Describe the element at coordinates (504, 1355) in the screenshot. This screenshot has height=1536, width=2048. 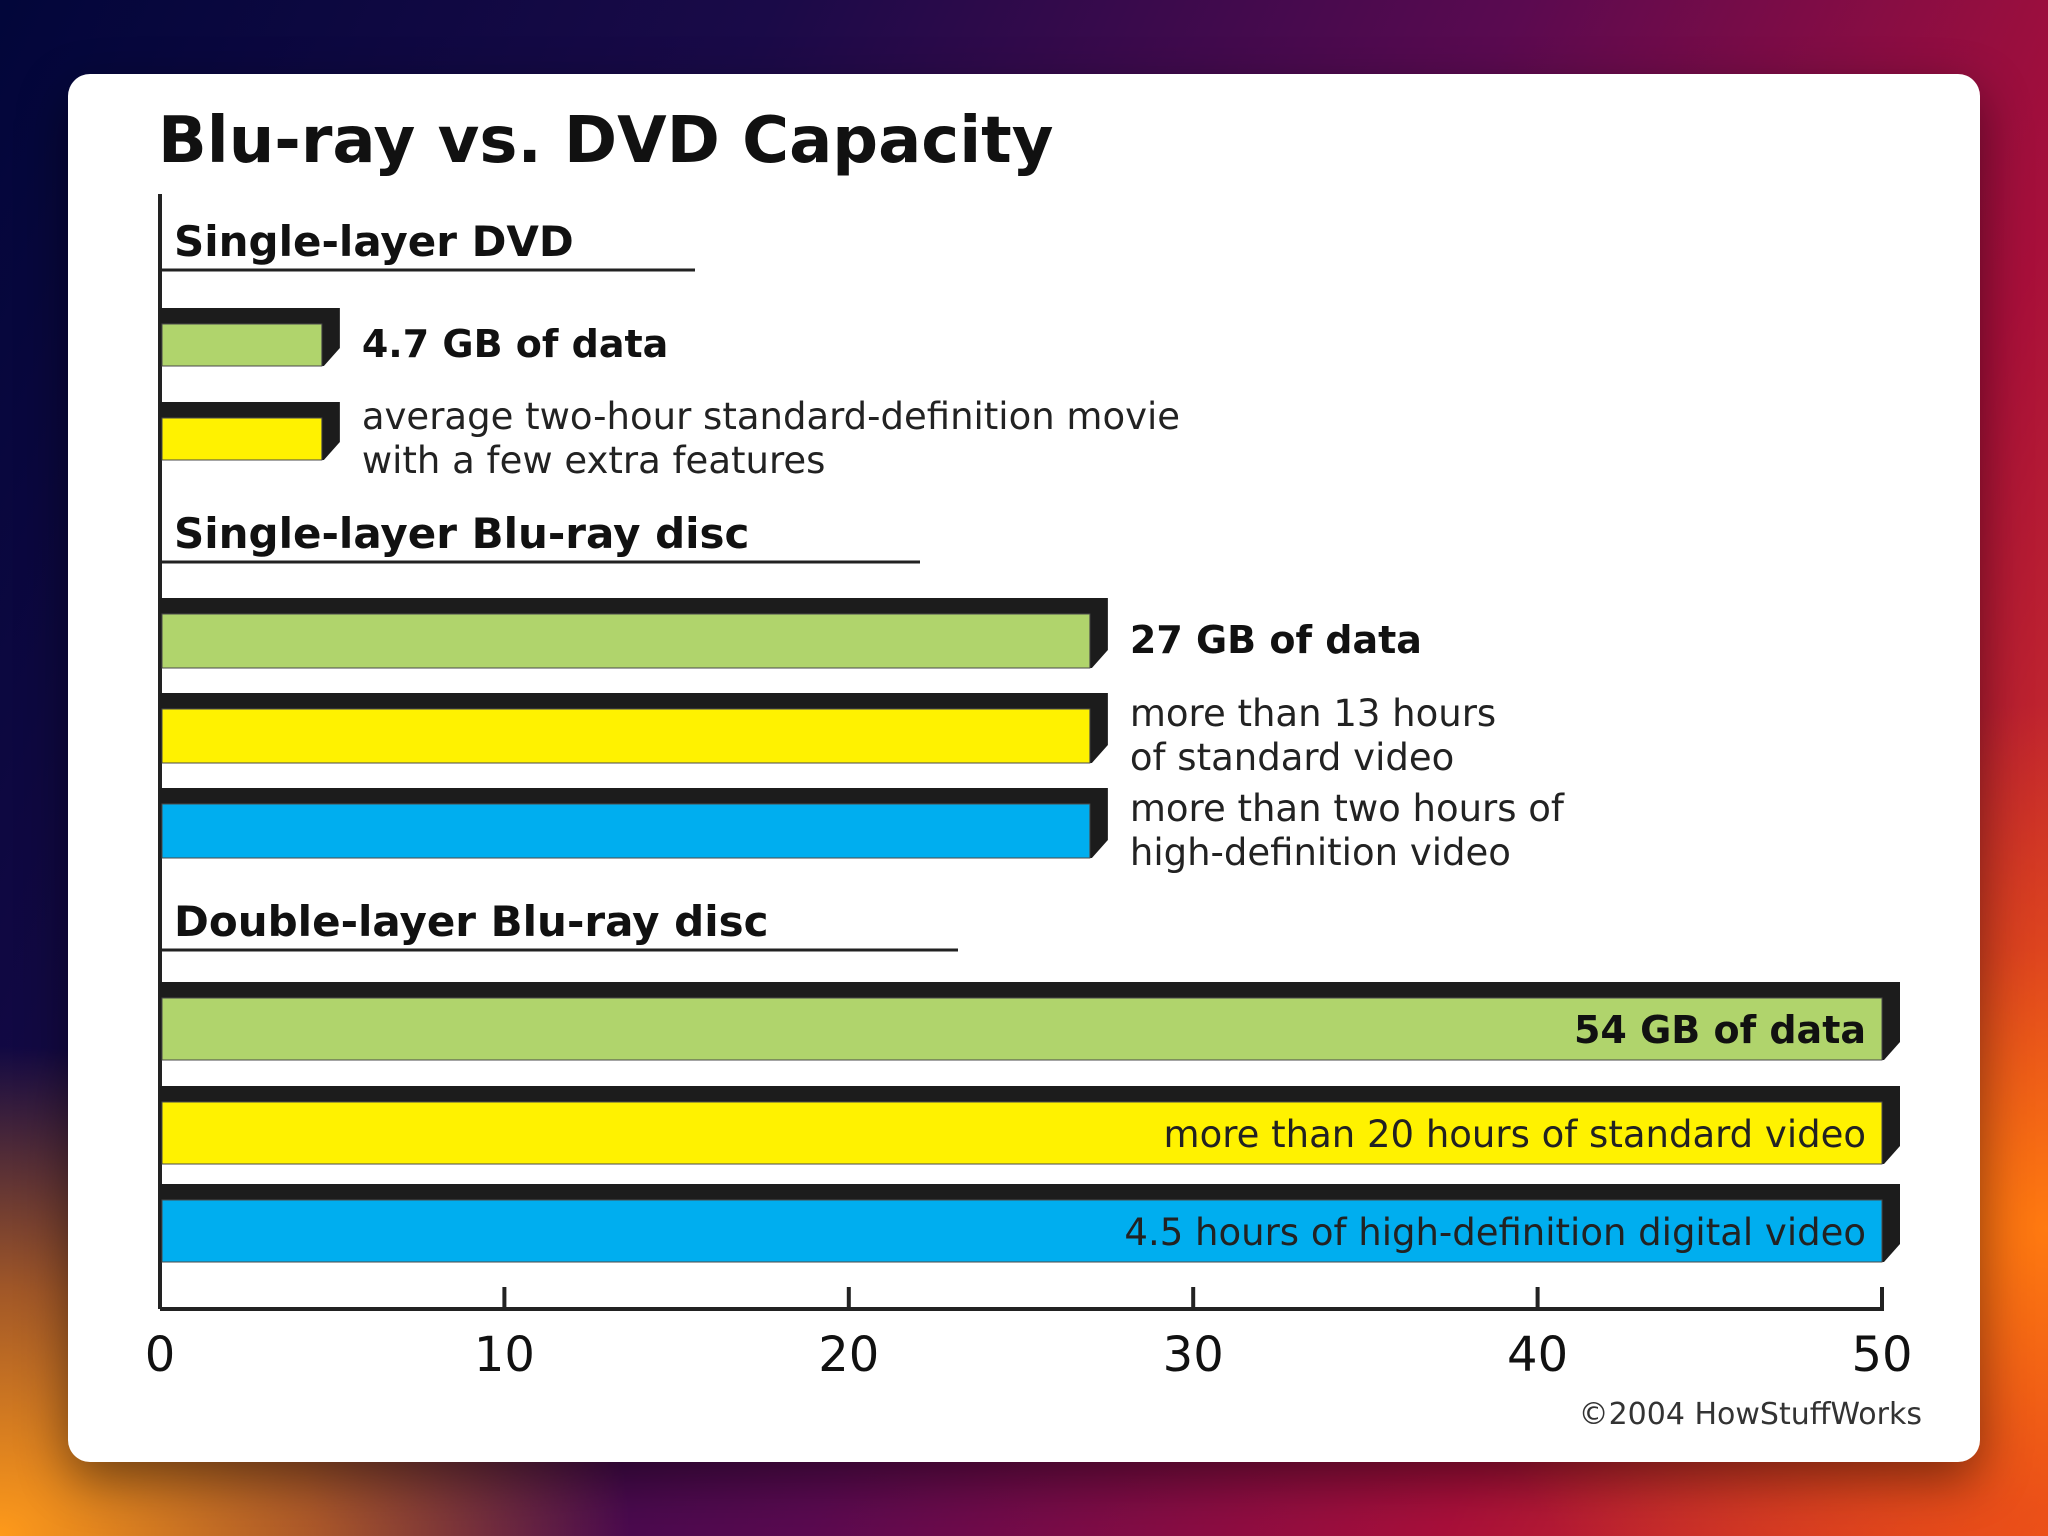
I see `x-tick-label: 10` at that location.